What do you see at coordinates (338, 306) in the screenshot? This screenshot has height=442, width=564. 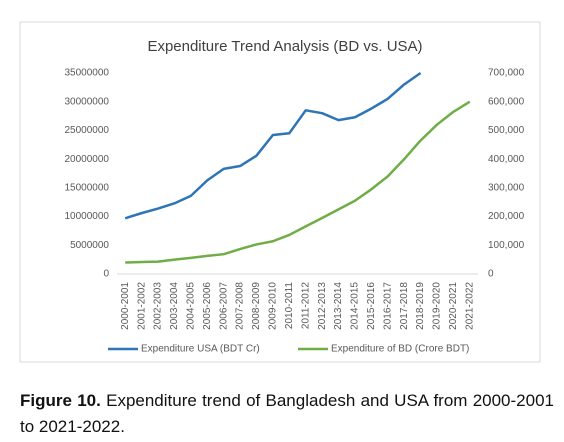 I see `x-tick-label: 2013-2014` at bounding box center [338, 306].